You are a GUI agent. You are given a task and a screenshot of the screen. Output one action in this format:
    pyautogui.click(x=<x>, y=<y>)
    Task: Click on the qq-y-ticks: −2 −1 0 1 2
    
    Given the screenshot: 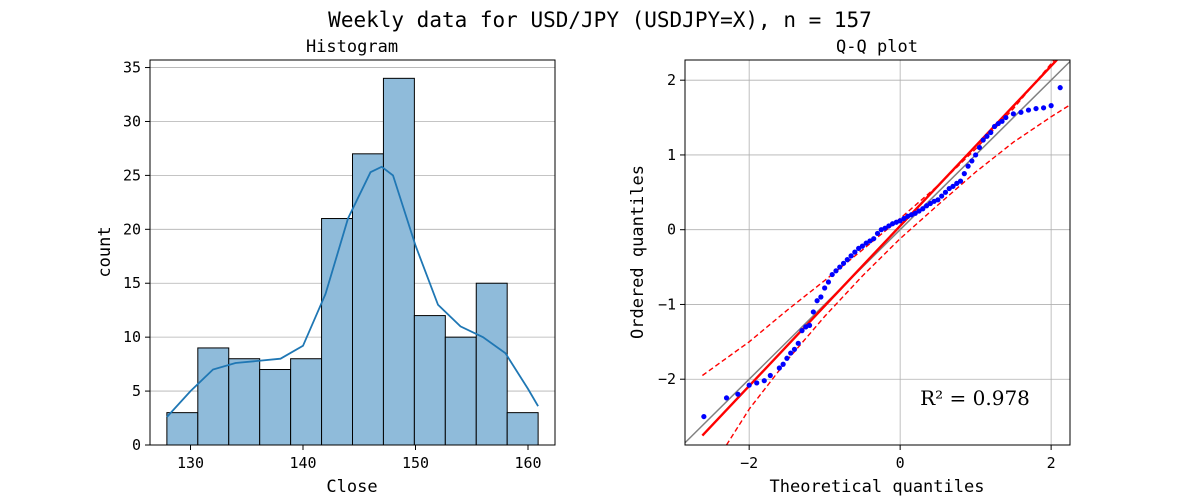 What is the action you would take?
    pyautogui.click(x=671, y=229)
    